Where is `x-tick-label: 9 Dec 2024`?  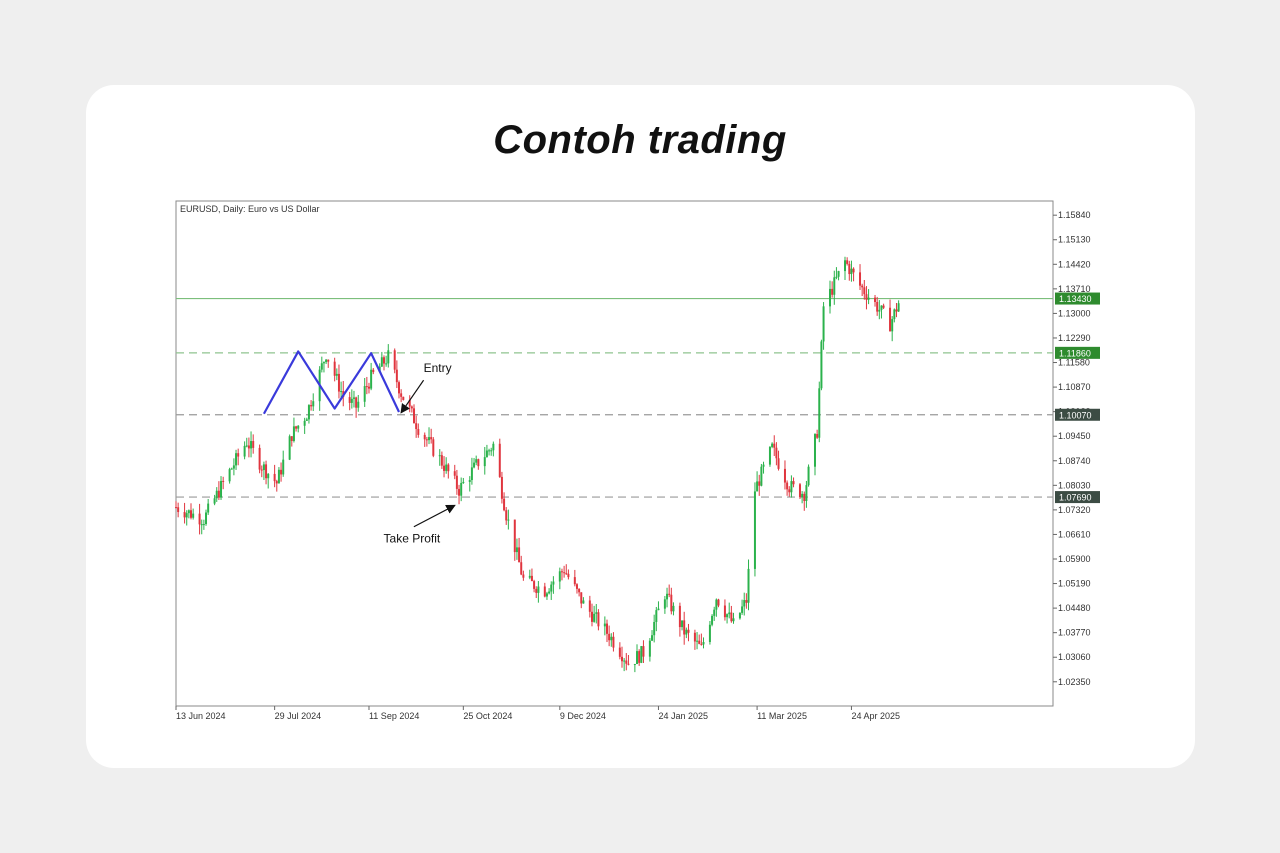 x-tick-label: 9 Dec 2024 is located at coordinates (583, 716).